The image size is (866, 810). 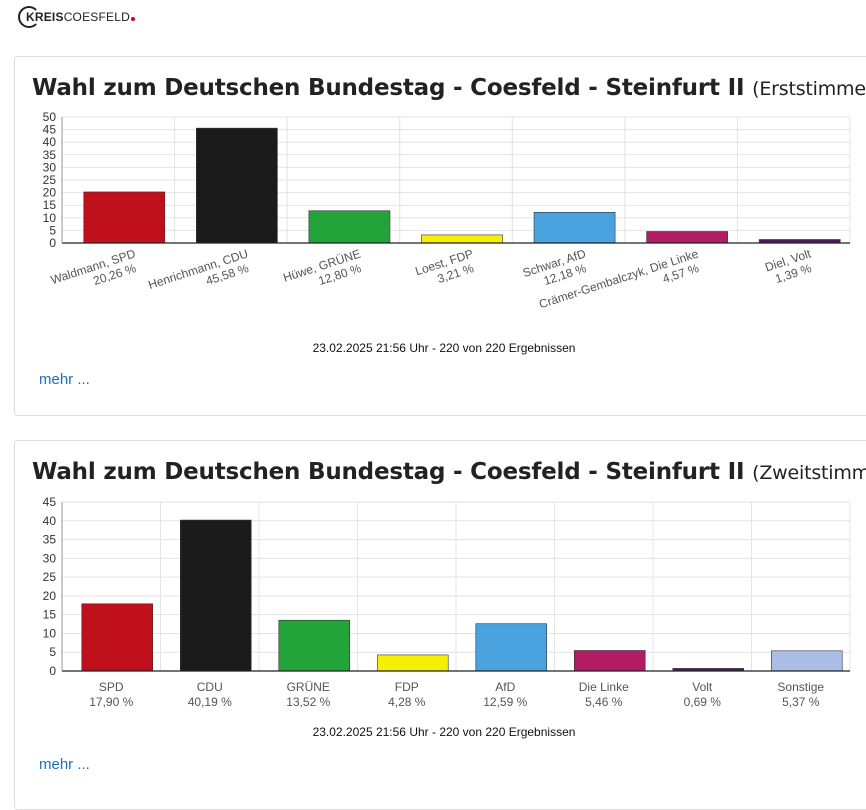 What do you see at coordinates (80, 17) in the screenshot?
I see `logo-text: KREISCOESFELD` at bounding box center [80, 17].